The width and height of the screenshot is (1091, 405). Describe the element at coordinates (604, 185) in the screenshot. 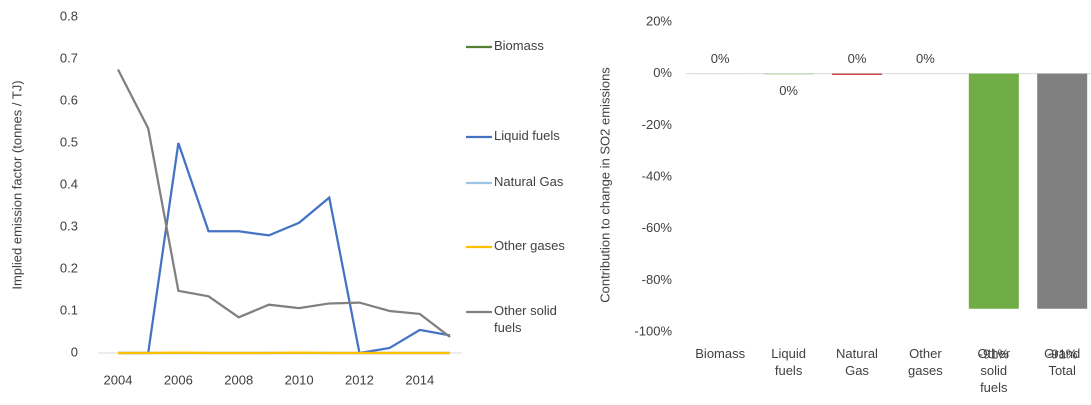

I see `y-axis-title: Contribution to change in SO2 emissions` at that location.